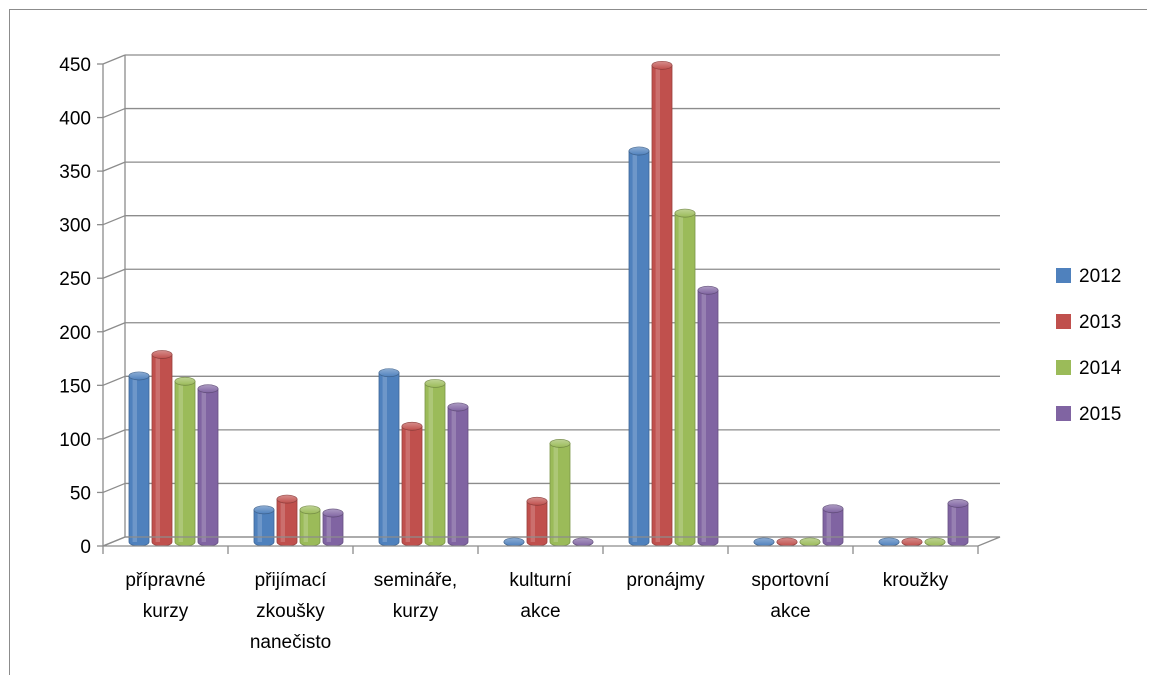  What do you see at coordinates (291, 580) in the screenshot?
I see `x-tick-label: přijímací` at bounding box center [291, 580].